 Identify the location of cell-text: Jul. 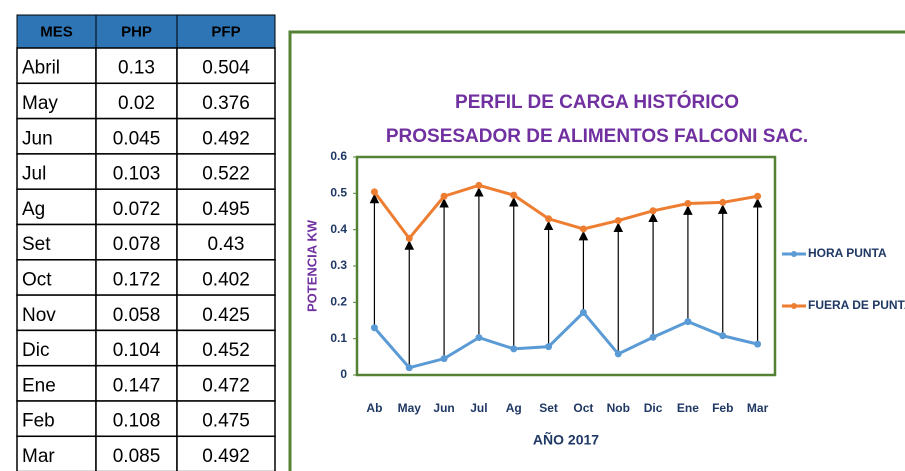
(34, 174).